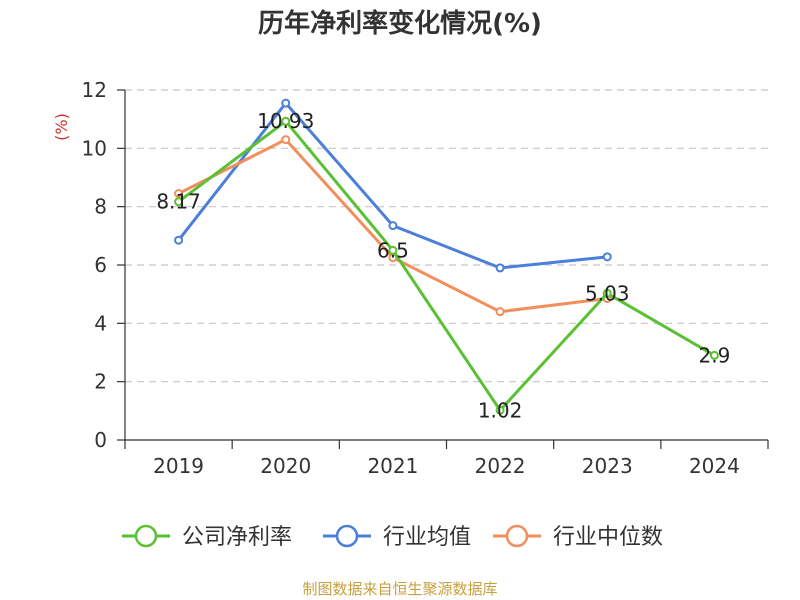 The height and width of the screenshot is (600, 800). I want to click on data-label: 6.5, so click(393, 250).